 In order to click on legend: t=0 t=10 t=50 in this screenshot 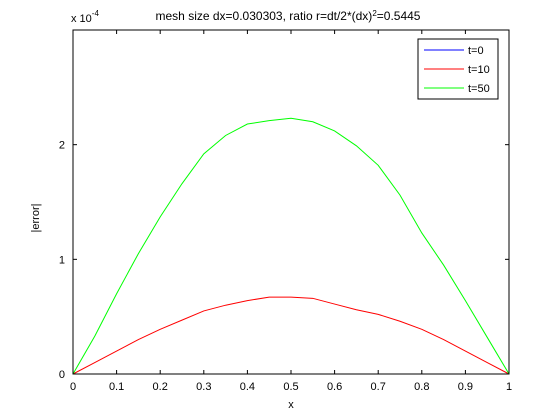, I will do `click(458, 69)`.